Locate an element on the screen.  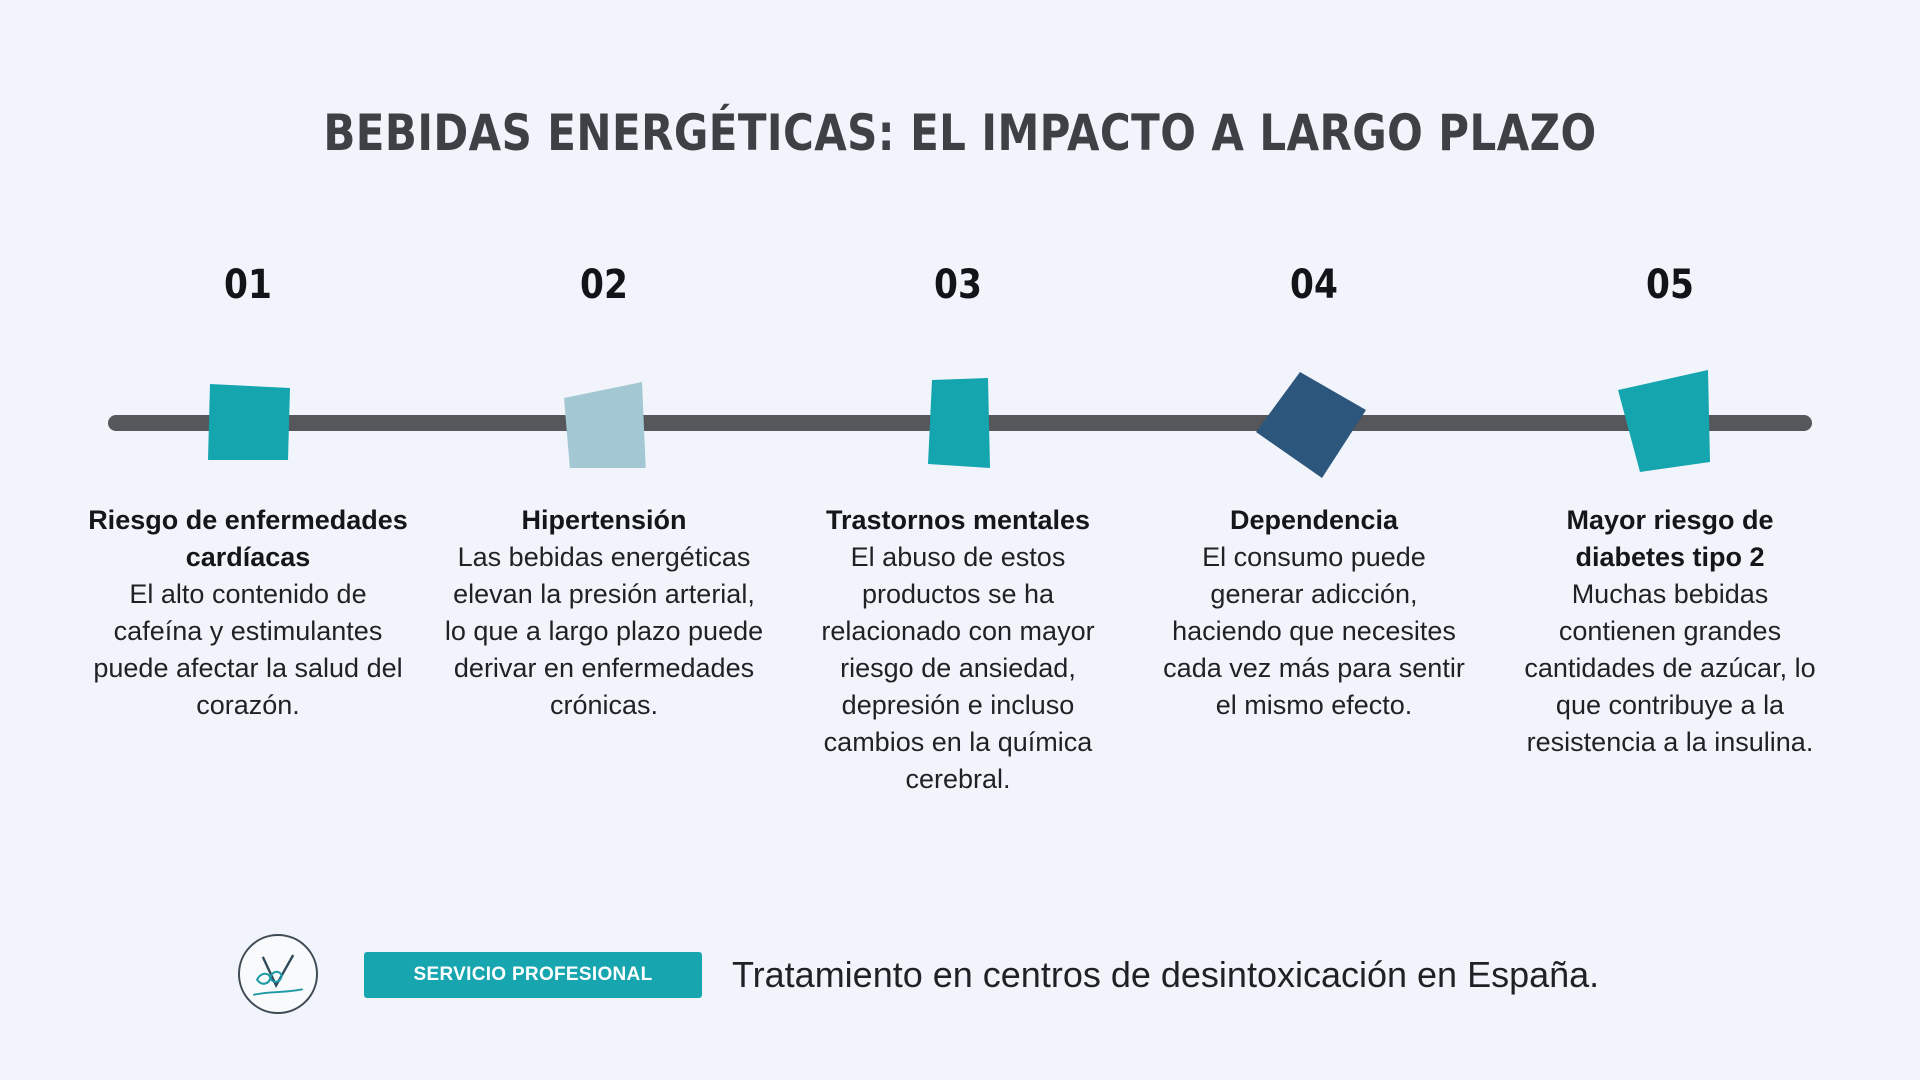
logo-icon is located at coordinates (278, 975).